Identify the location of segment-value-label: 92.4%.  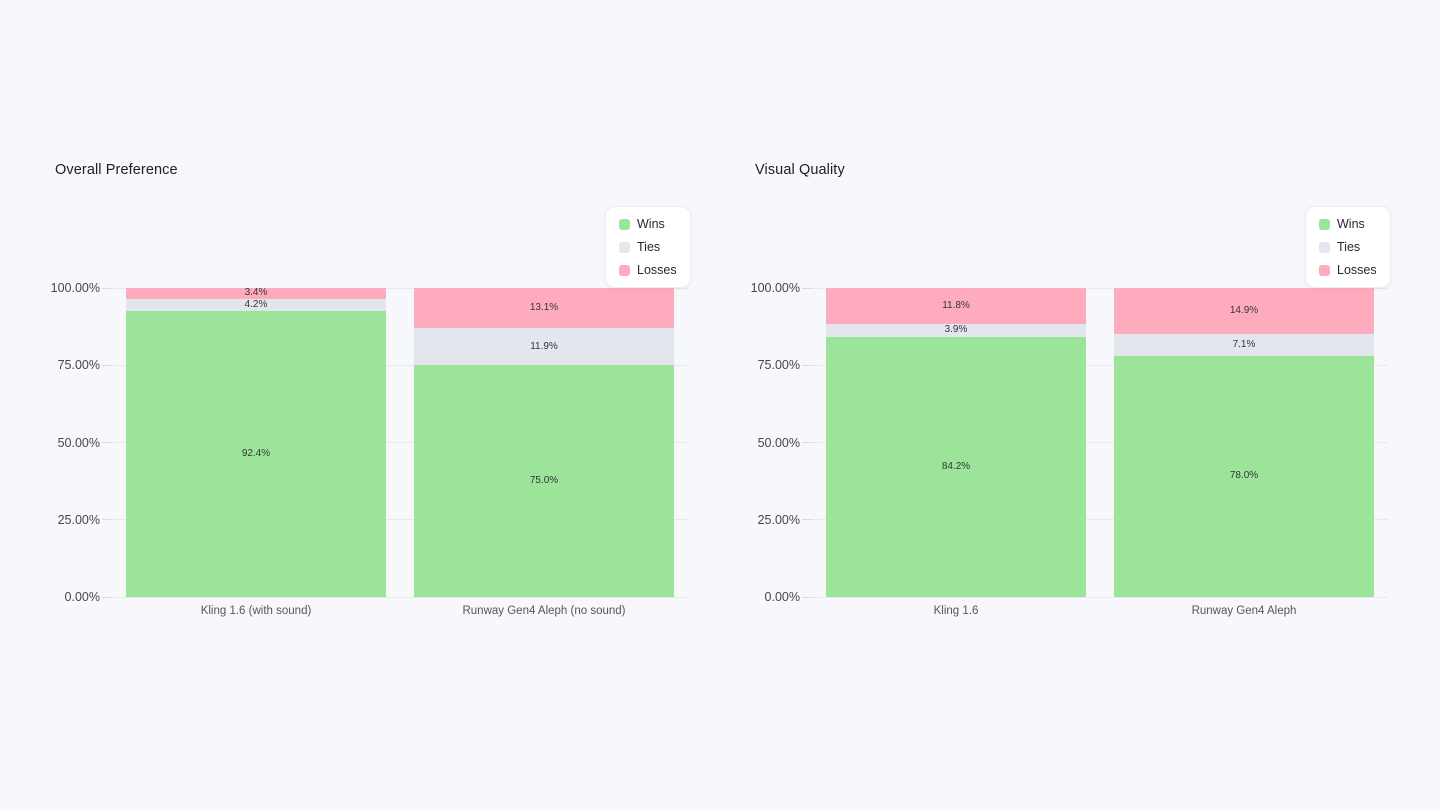
(256, 454).